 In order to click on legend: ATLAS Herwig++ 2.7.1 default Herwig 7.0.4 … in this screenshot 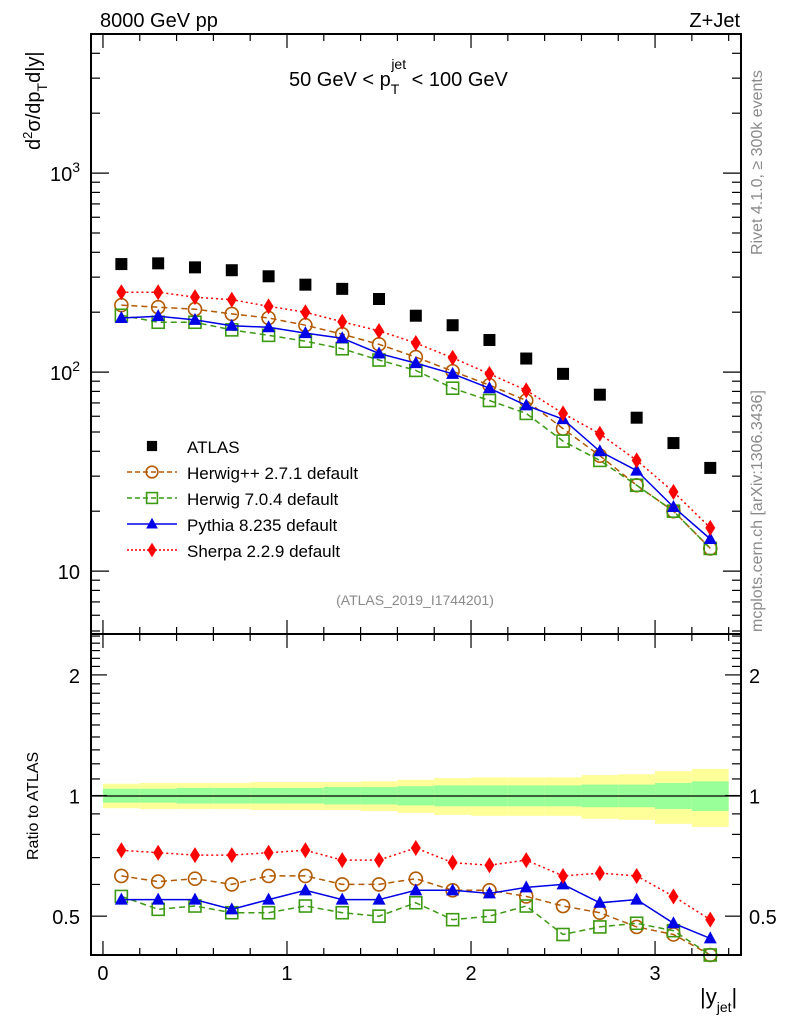, I will do `click(242, 499)`.